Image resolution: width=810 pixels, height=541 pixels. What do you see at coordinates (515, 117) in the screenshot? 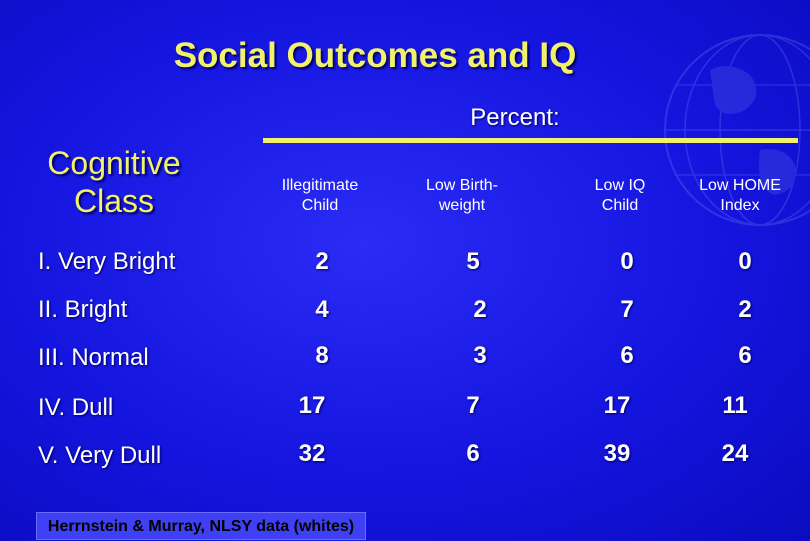
I see `percent-label: Percent:` at bounding box center [515, 117].